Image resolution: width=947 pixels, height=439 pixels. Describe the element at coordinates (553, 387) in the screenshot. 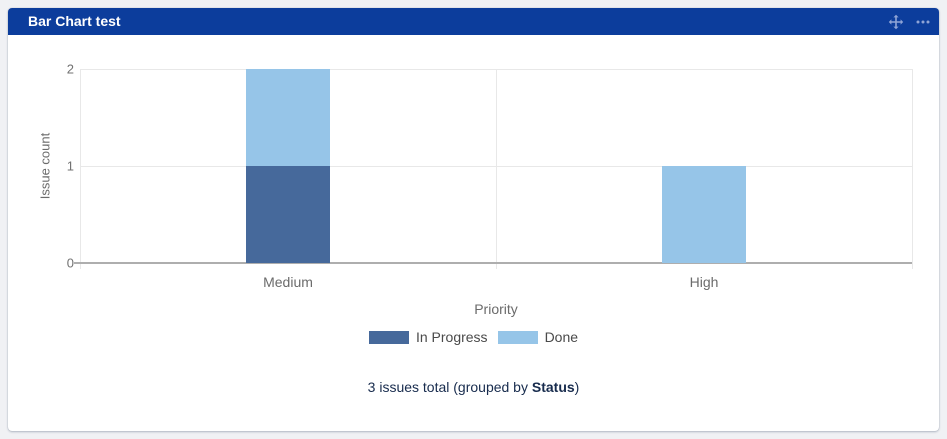

I see `summary-group: Status` at that location.